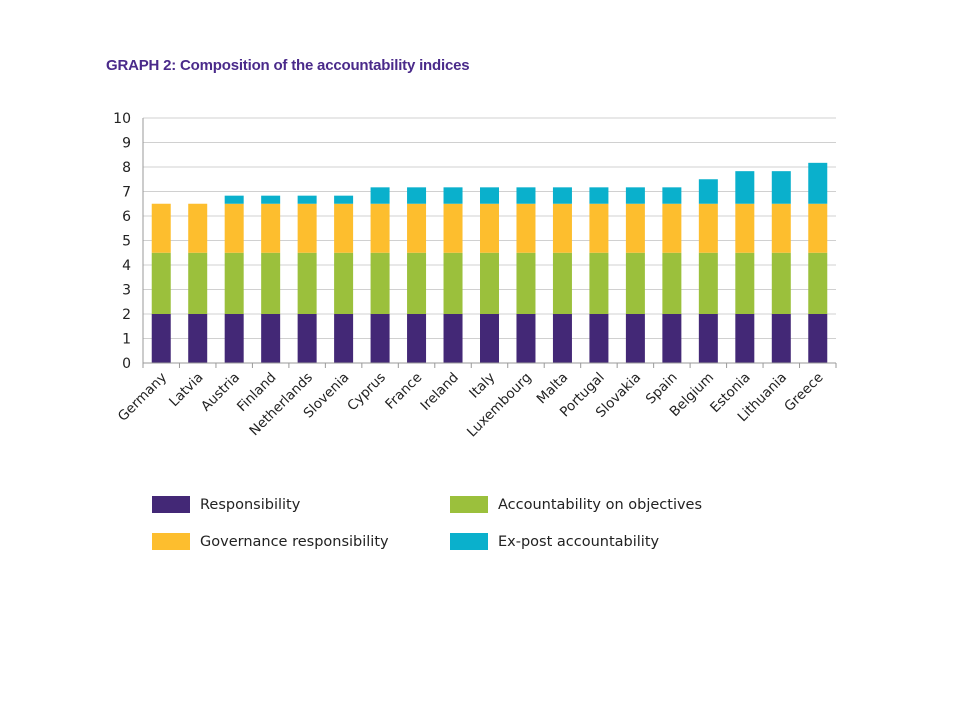 This screenshot has height=720, width=960. I want to click on x-tick-label-austria: Austria, so click(220, 392).